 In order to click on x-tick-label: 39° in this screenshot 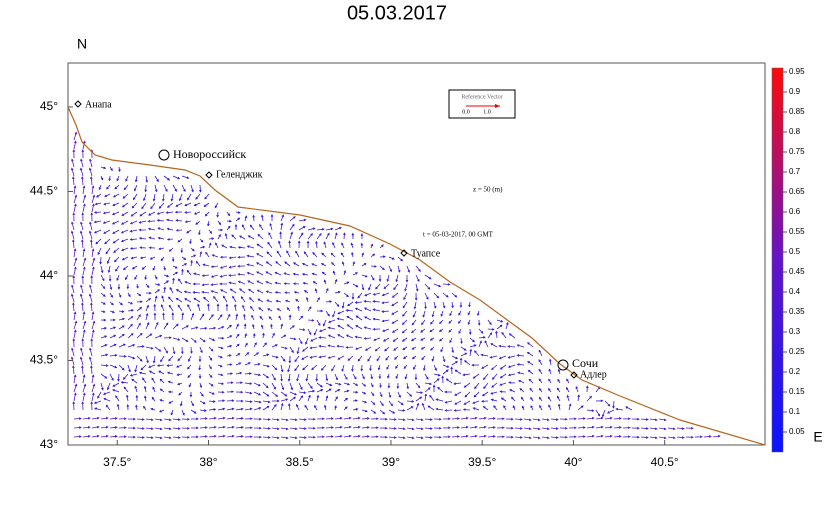, I will do `click(391, 462)`.